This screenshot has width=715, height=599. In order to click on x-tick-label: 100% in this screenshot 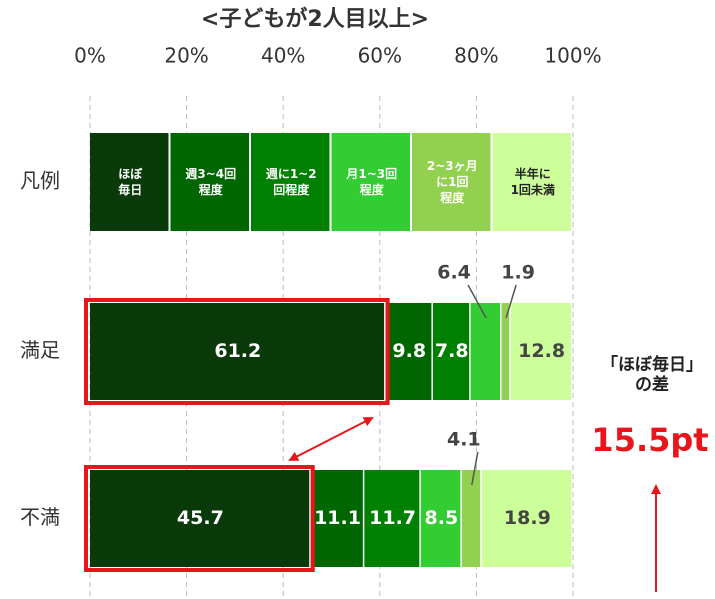, I will do `click(572, 56)`.